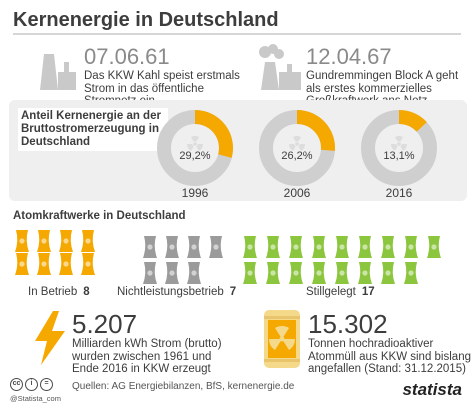  Describe the element at coordinates (399, 193) in the screenshot. I see `donut-year: 2016` at that location.